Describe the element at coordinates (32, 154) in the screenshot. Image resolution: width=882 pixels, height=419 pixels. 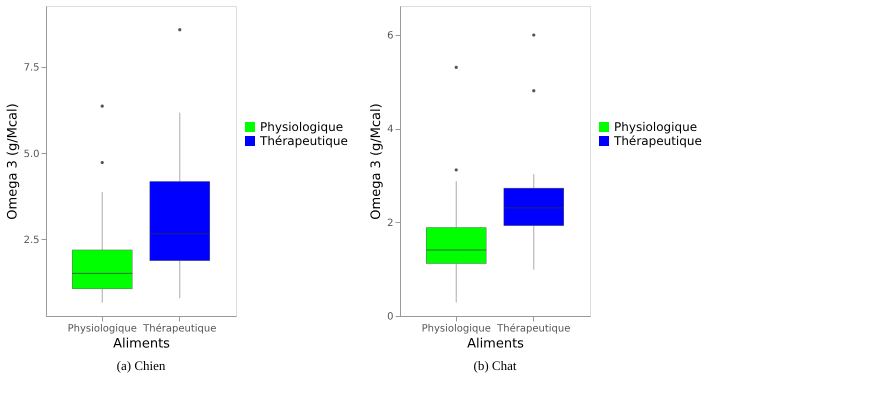
I see `y-tick-label: 5.0` at that location.